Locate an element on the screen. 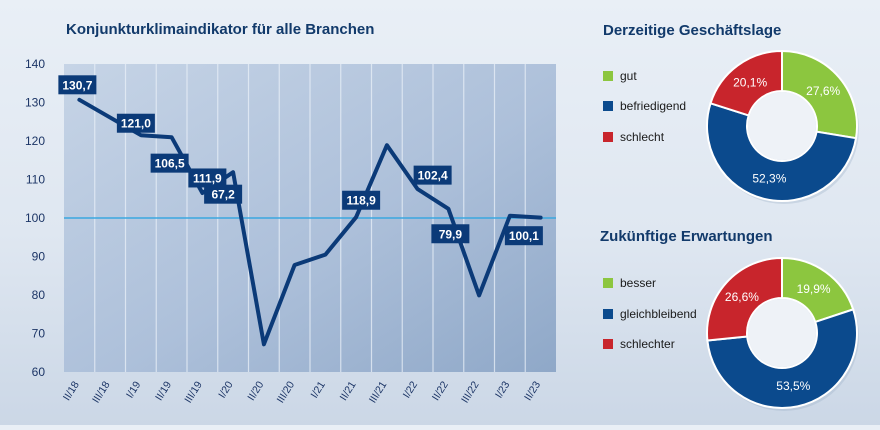  y-tick-label: 100 is located at coordinates (35, 218).